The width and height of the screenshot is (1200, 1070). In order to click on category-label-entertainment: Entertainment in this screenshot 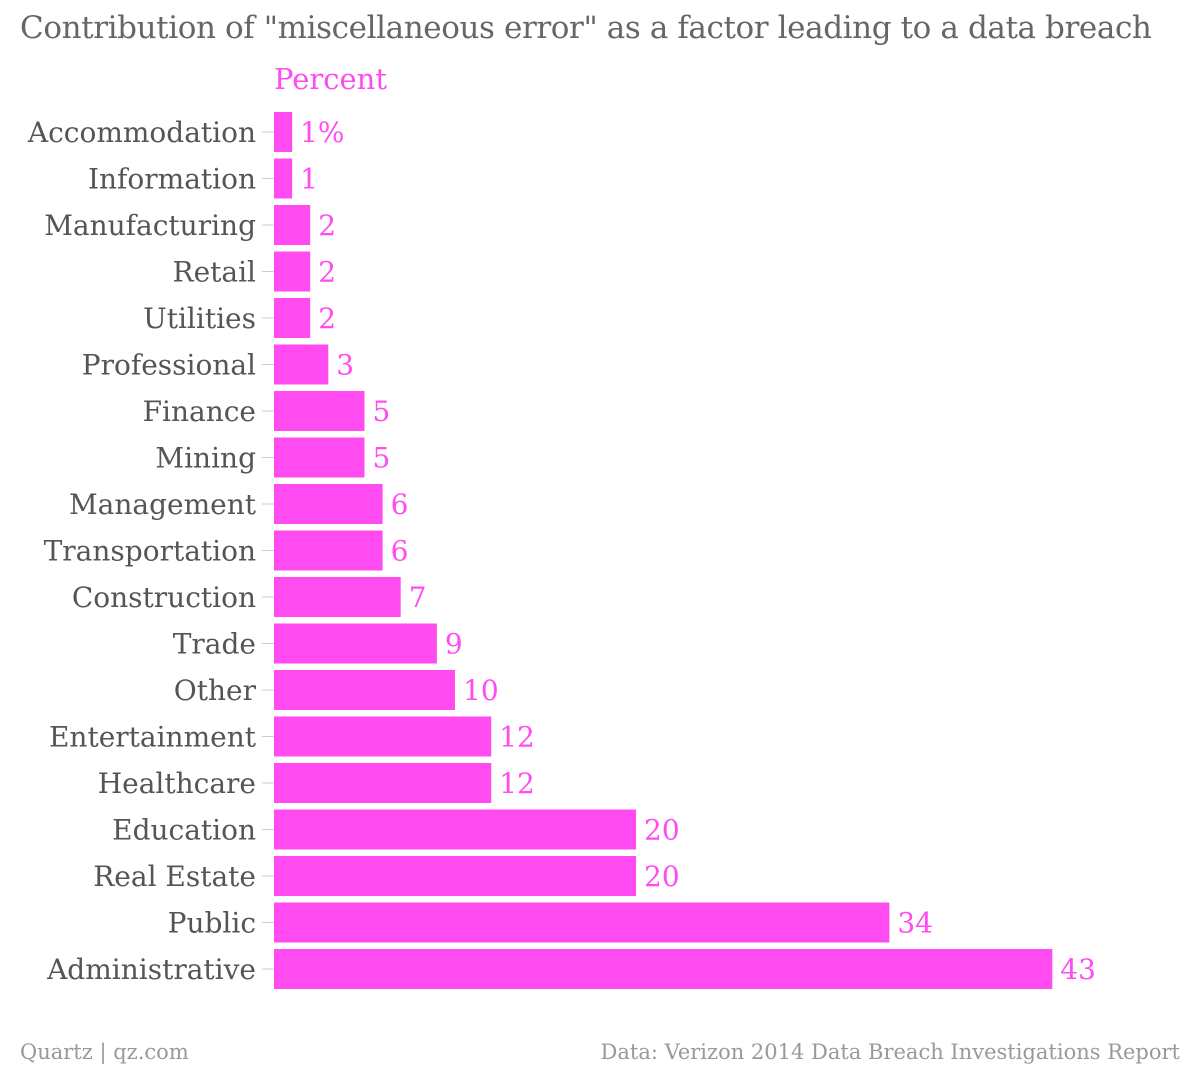, I will do `click(153, 737)`.